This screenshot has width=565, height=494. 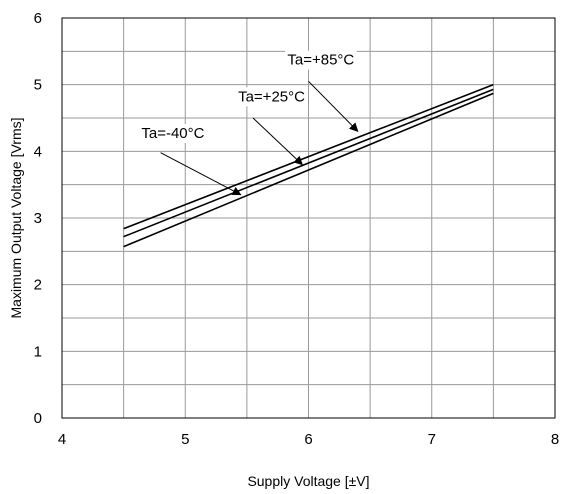 I want to click on x-axis-label: Supply Voltage [±V], so click(x=308, y=481).